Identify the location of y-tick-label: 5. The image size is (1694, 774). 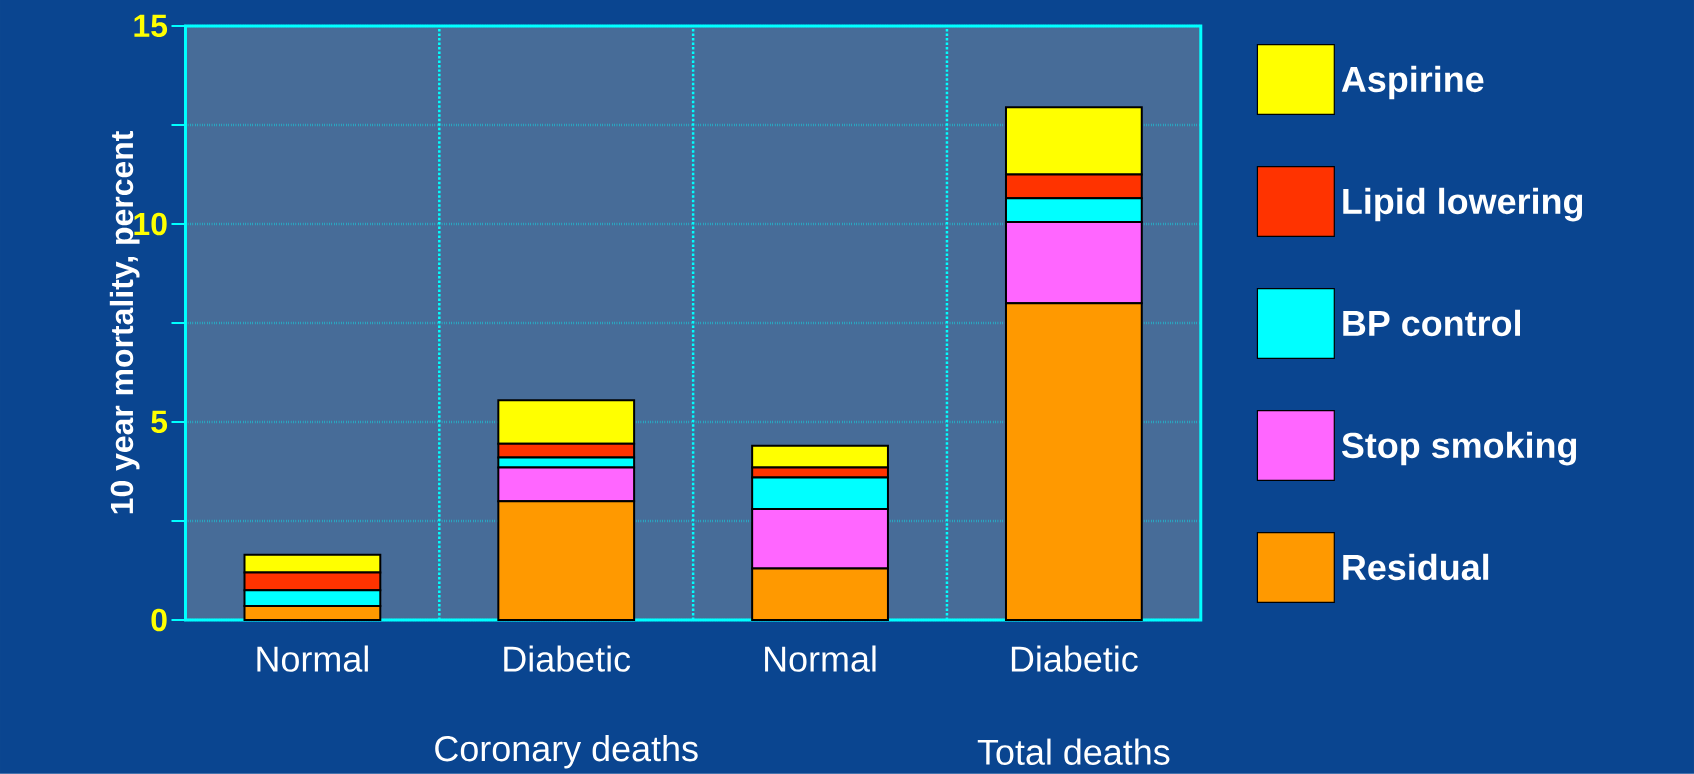
(159, 422).